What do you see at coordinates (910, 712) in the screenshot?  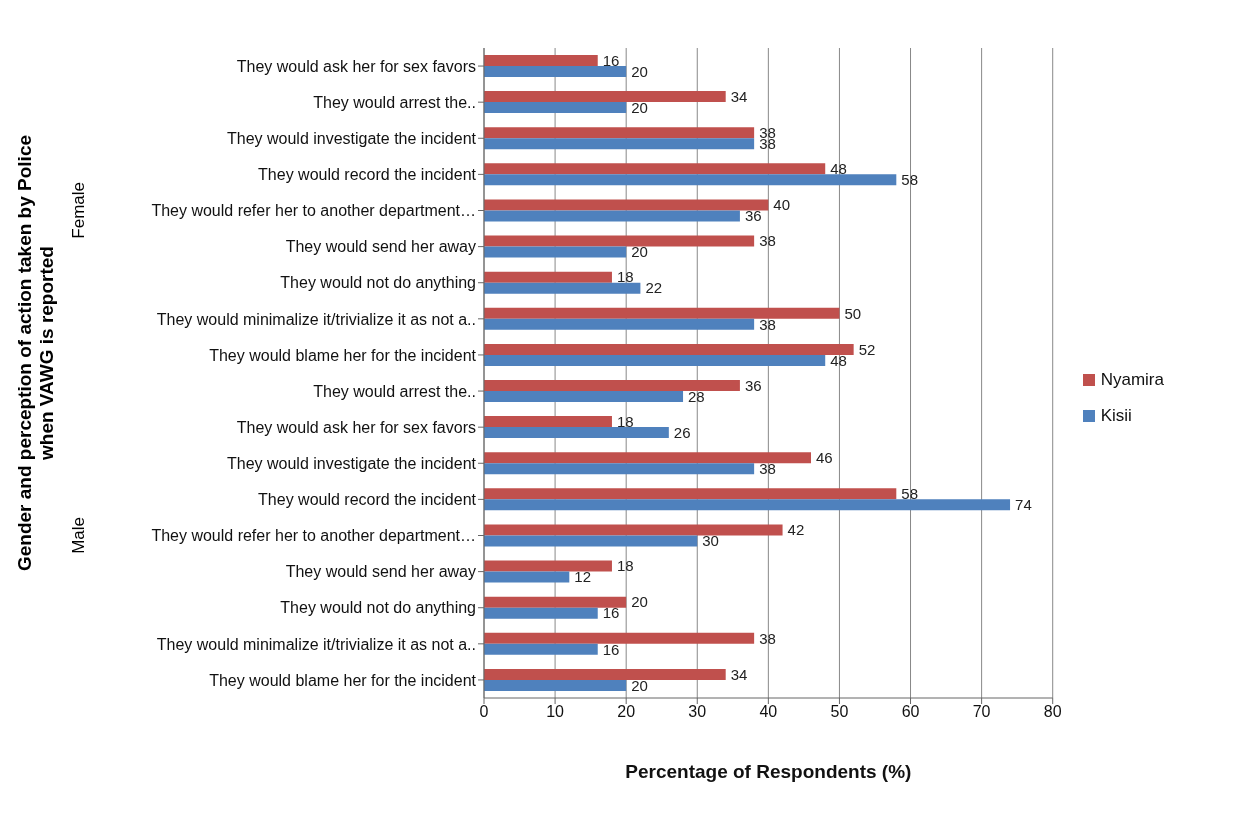 I see `x-tick-label: 60` at bounding box center [910, 712].